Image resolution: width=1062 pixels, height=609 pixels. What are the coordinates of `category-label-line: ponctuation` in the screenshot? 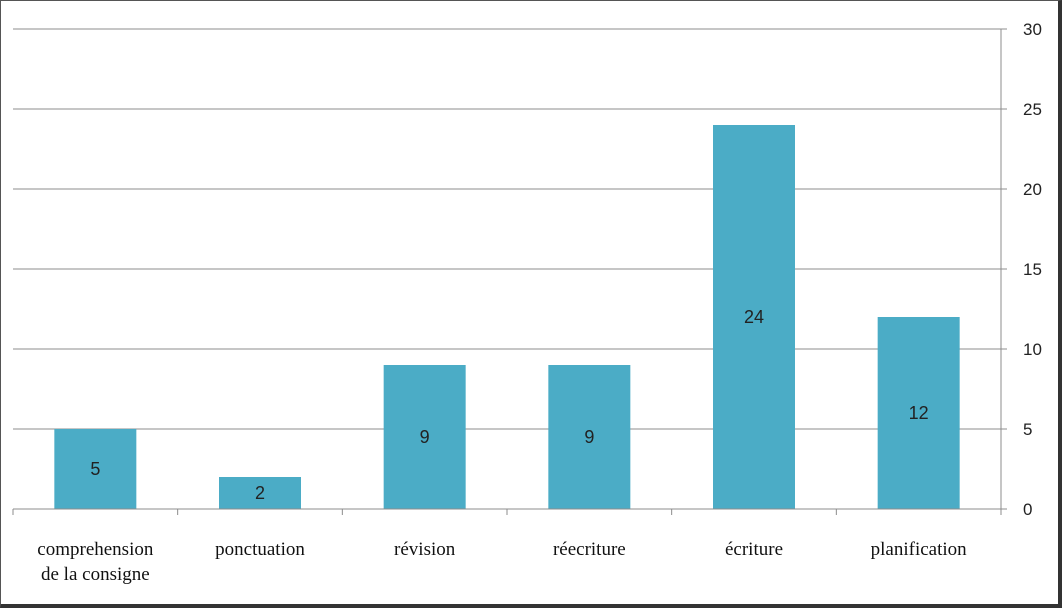 It's located at (260, 549).